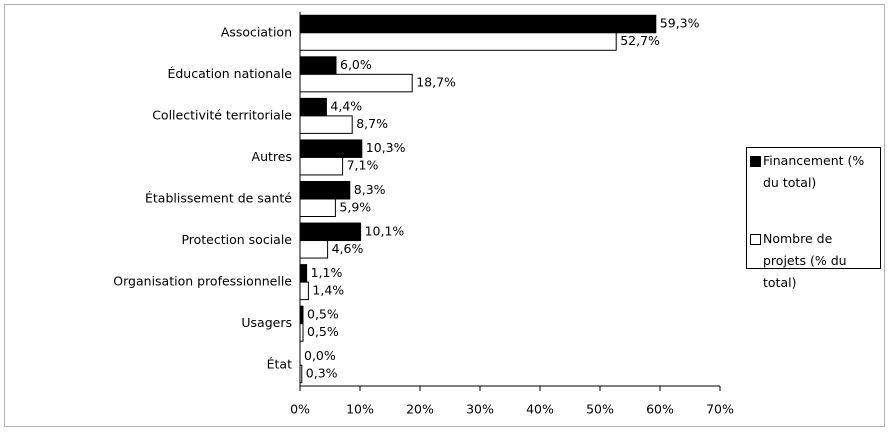 The height and width of the screenshot is (436, 890). I want to click on legend-label: Financement (% du total), so click(814, 171).